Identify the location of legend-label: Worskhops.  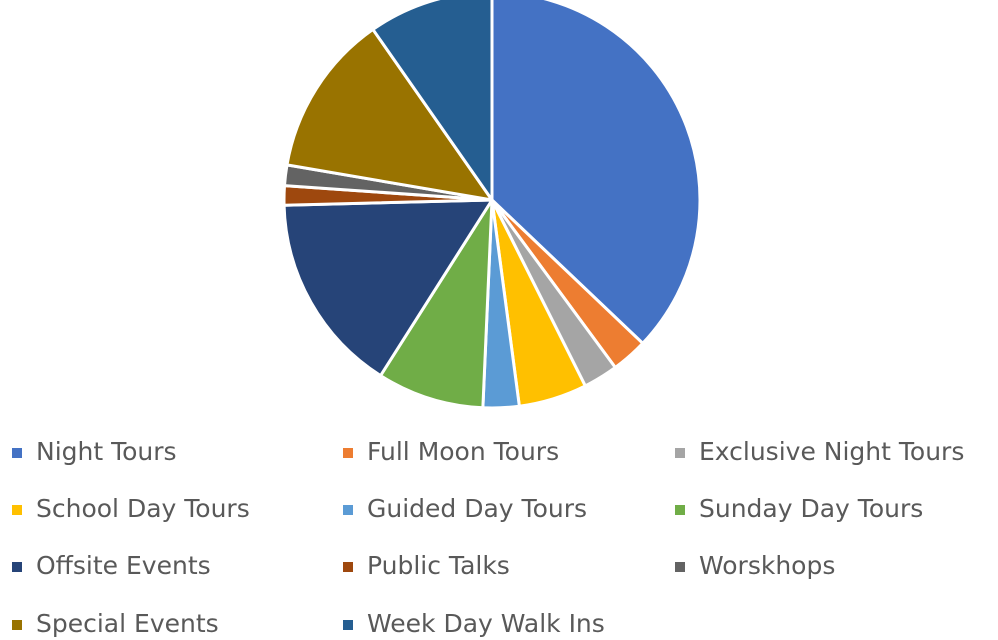
(767, 565).